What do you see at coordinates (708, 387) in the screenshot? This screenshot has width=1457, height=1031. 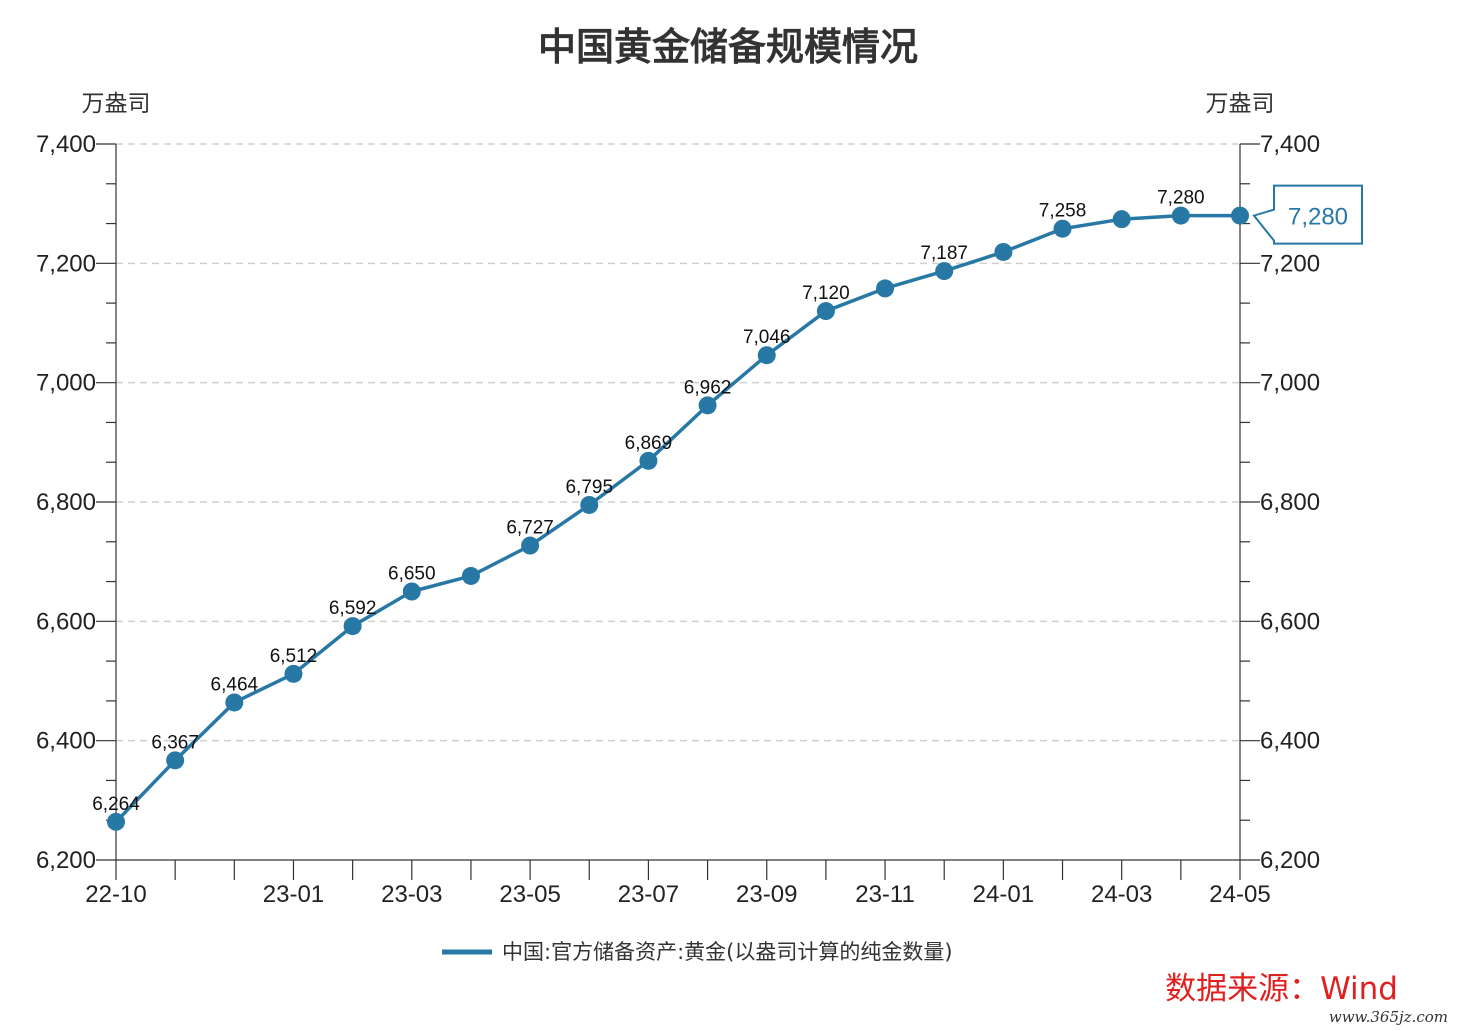 I see `data-label: 6,962` at bounding box center [708, 387].